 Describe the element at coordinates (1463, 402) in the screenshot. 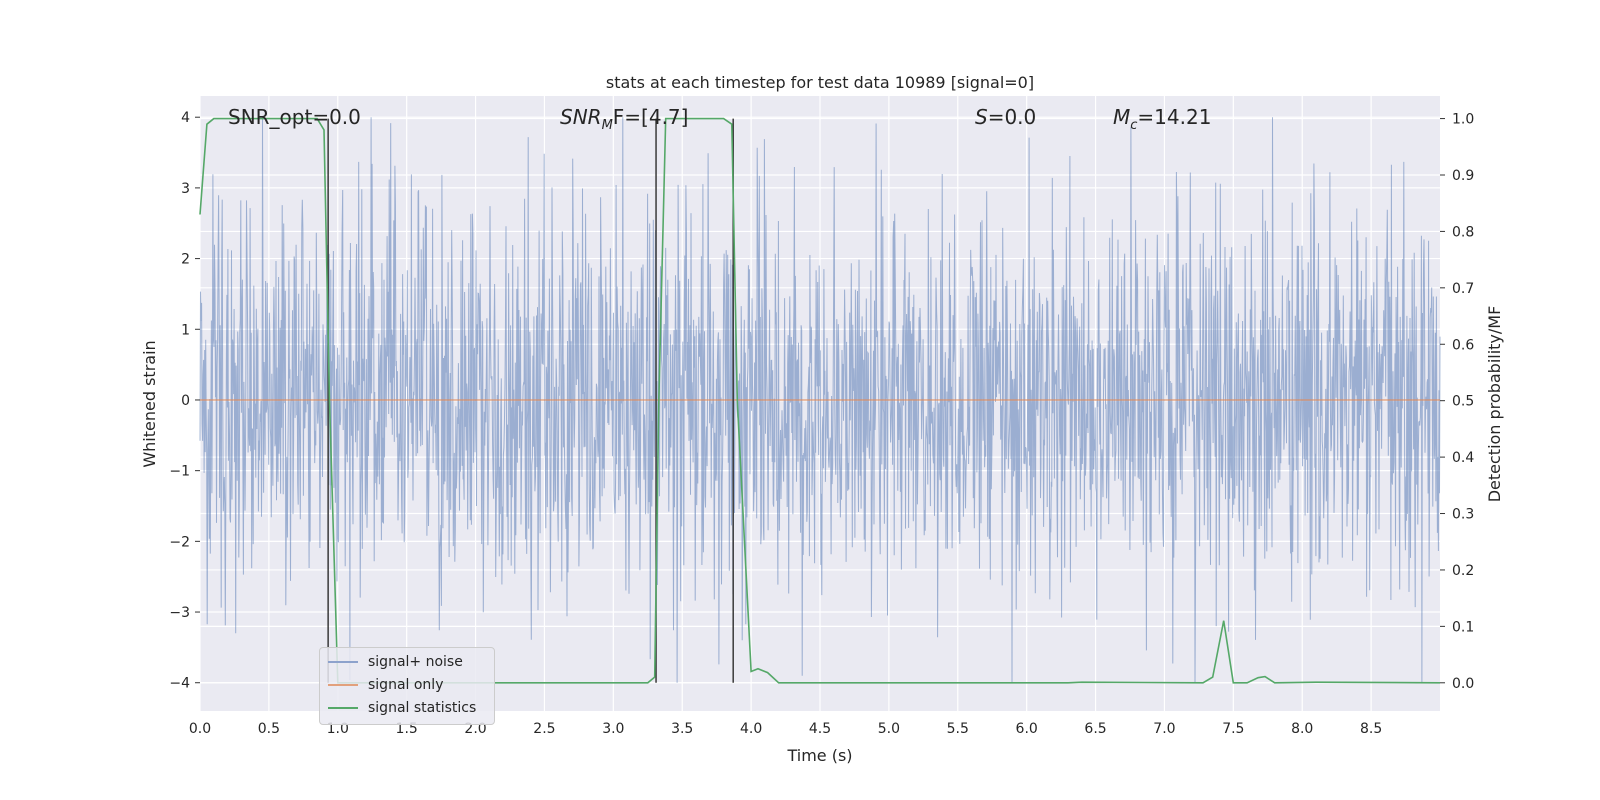

I see `y-right-tick-label: 0.5` at that location.